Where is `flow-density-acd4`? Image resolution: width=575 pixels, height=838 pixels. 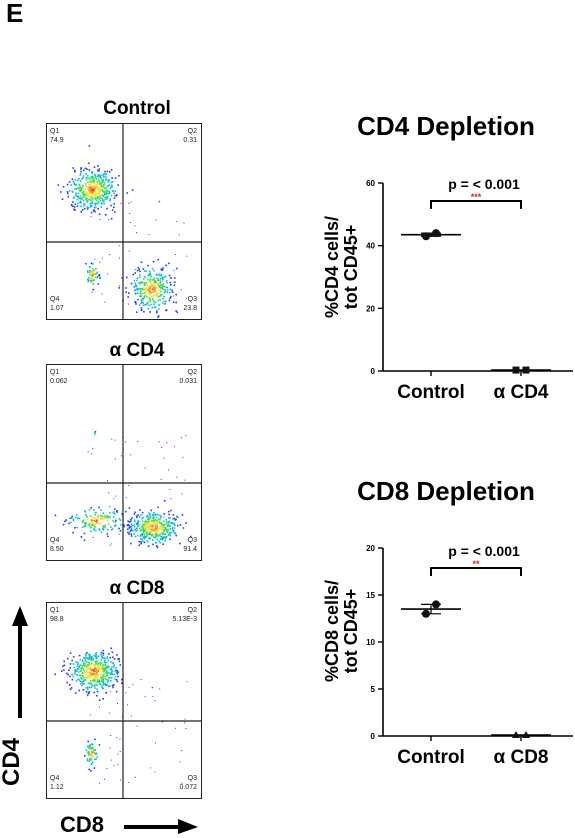
flow-density-acd4 is located at coordinates (124, 462).